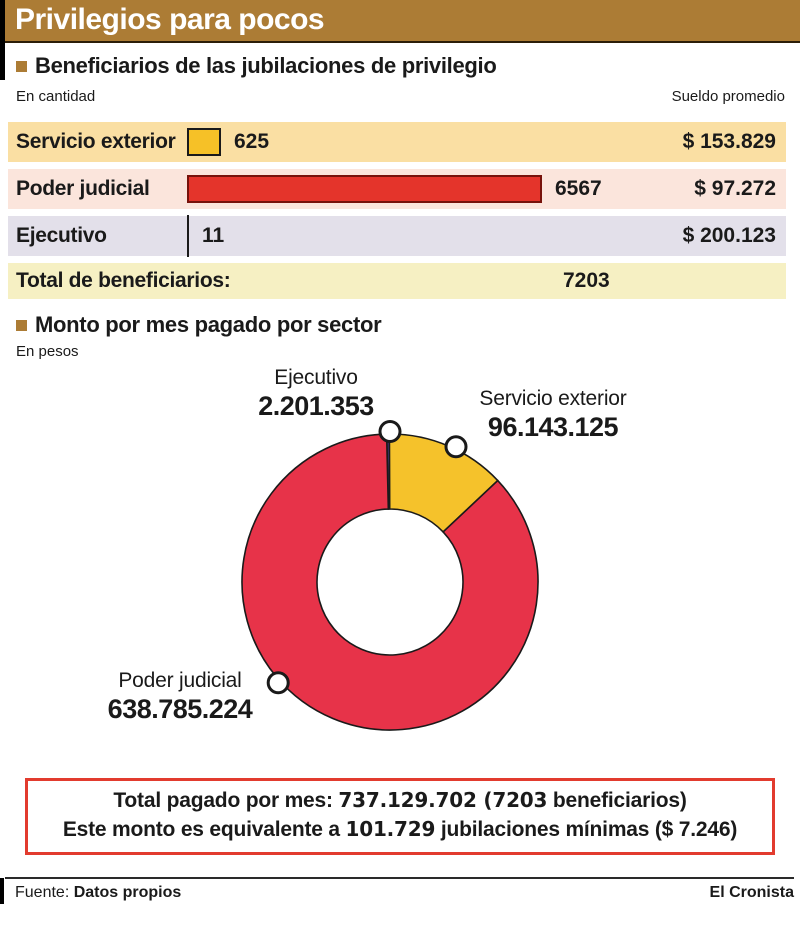  I want to click on row-avg-salary: $ 200.123, so click(729, 235).